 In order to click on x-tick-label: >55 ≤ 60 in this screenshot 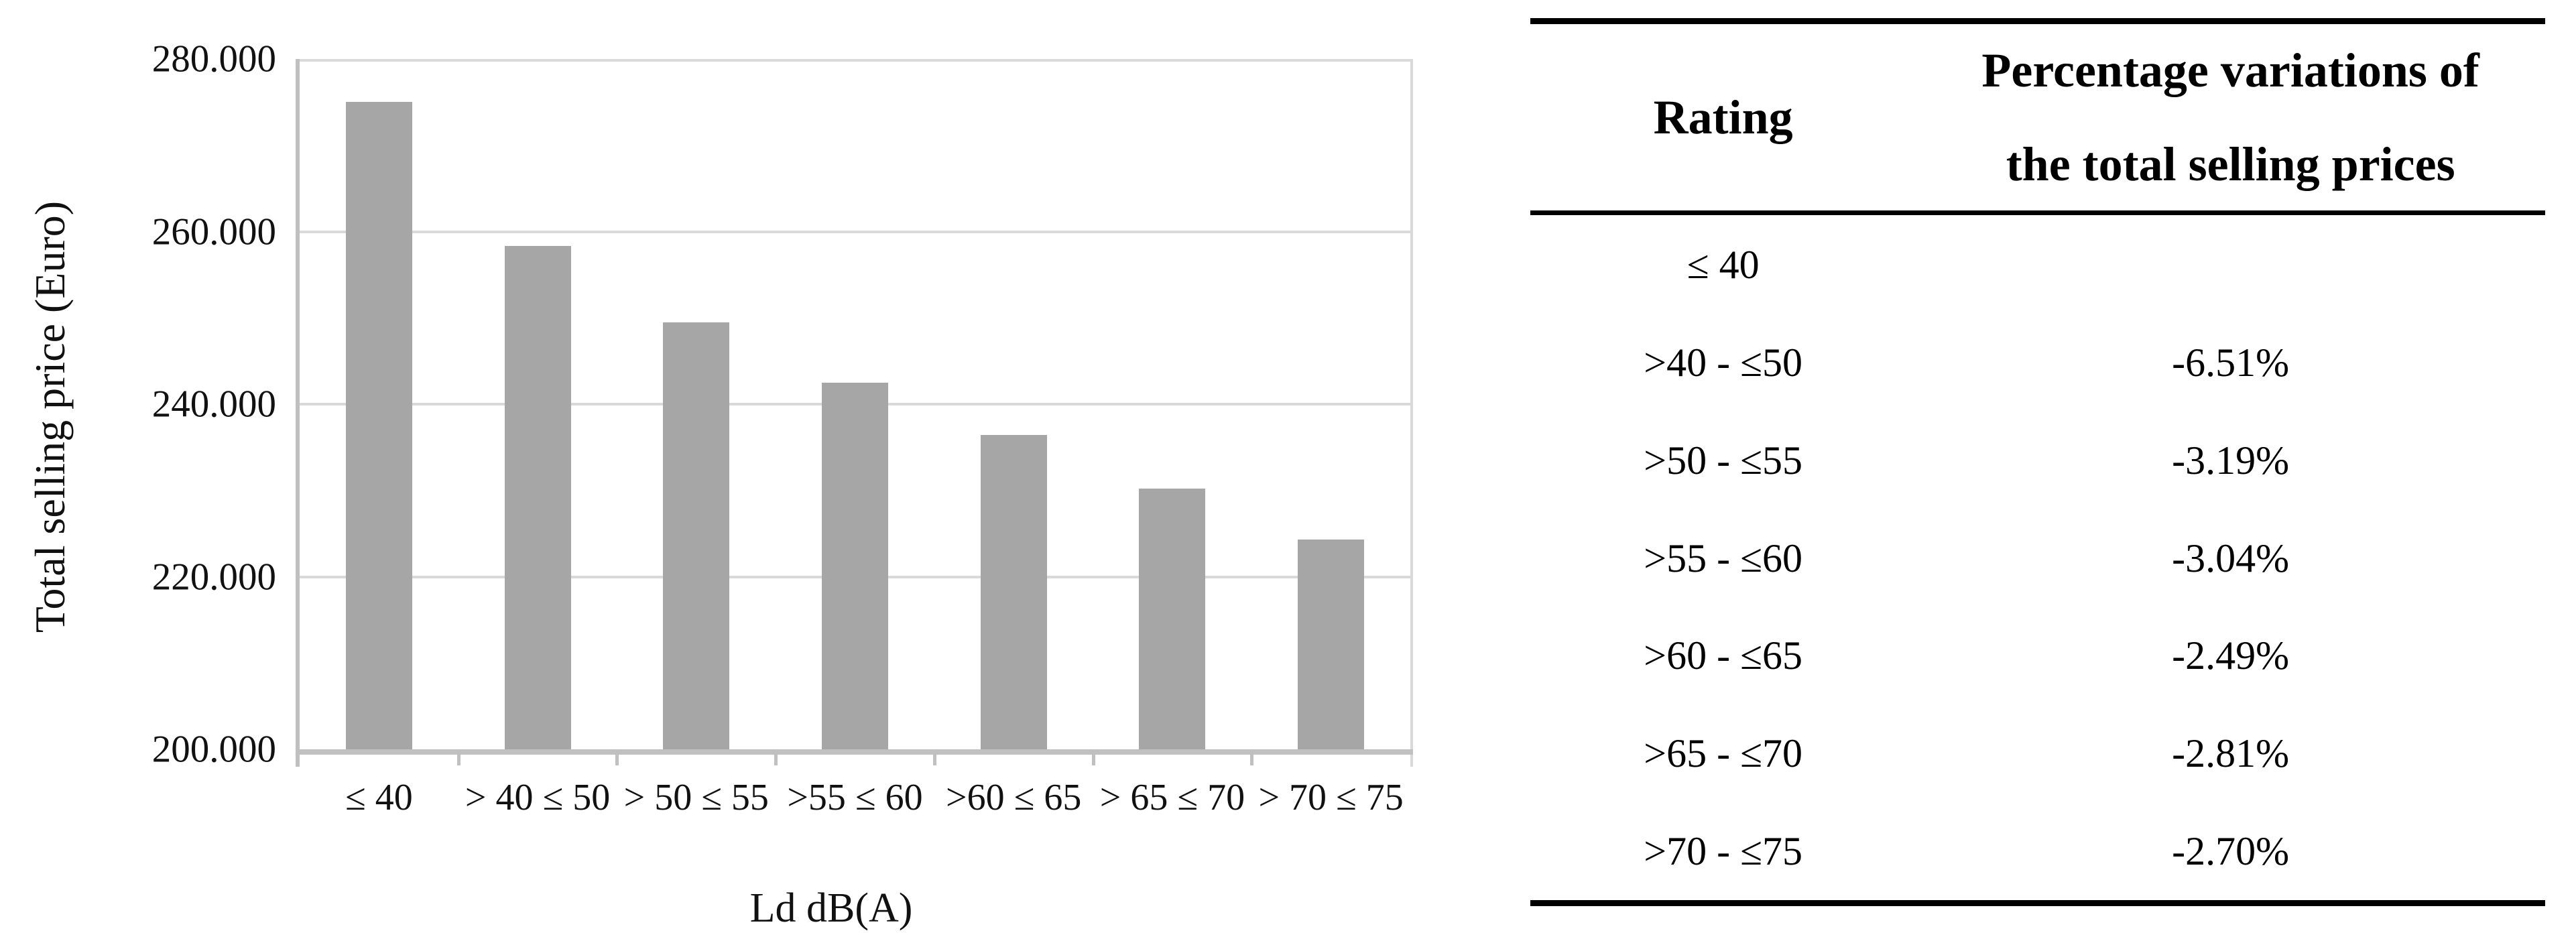, I will do `click(855, 797)`.